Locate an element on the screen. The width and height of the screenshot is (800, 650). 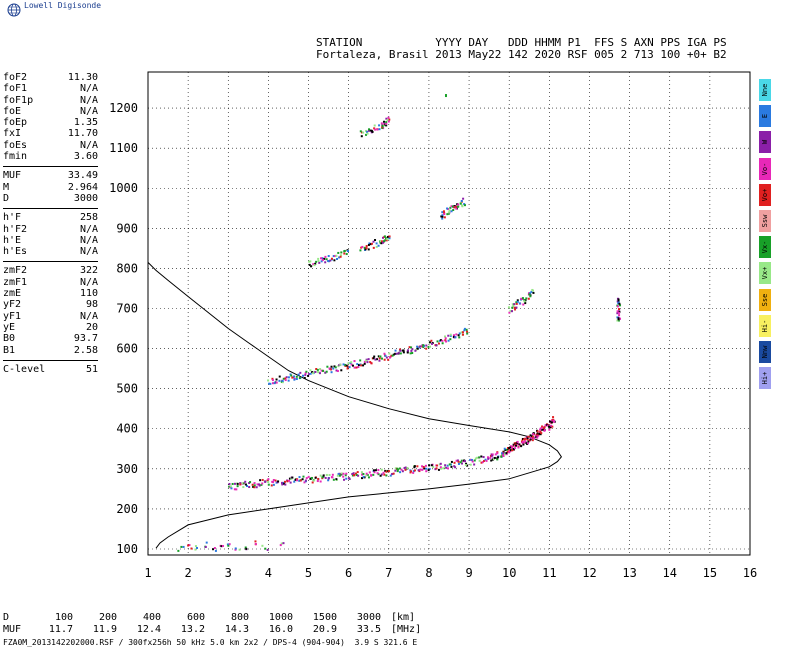
param-row: foE N/A is located at coordinates (50, 111).